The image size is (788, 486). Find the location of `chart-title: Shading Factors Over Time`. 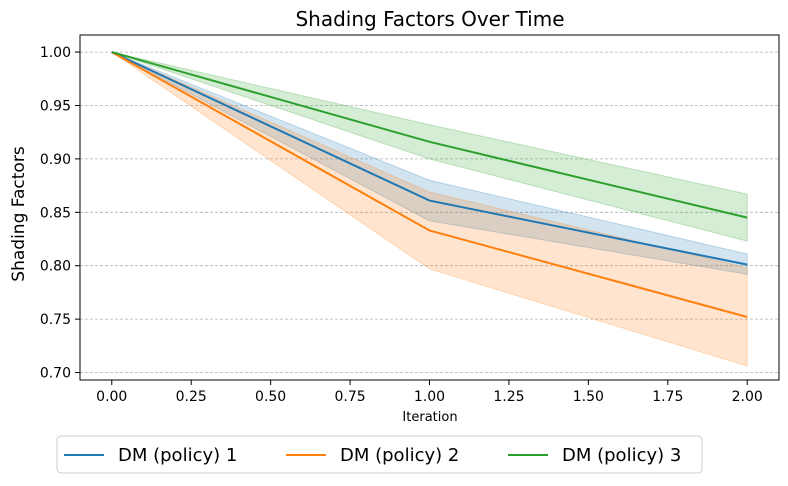

chart-title: Shading Factors Over Time is located at coordinates (429, 19).